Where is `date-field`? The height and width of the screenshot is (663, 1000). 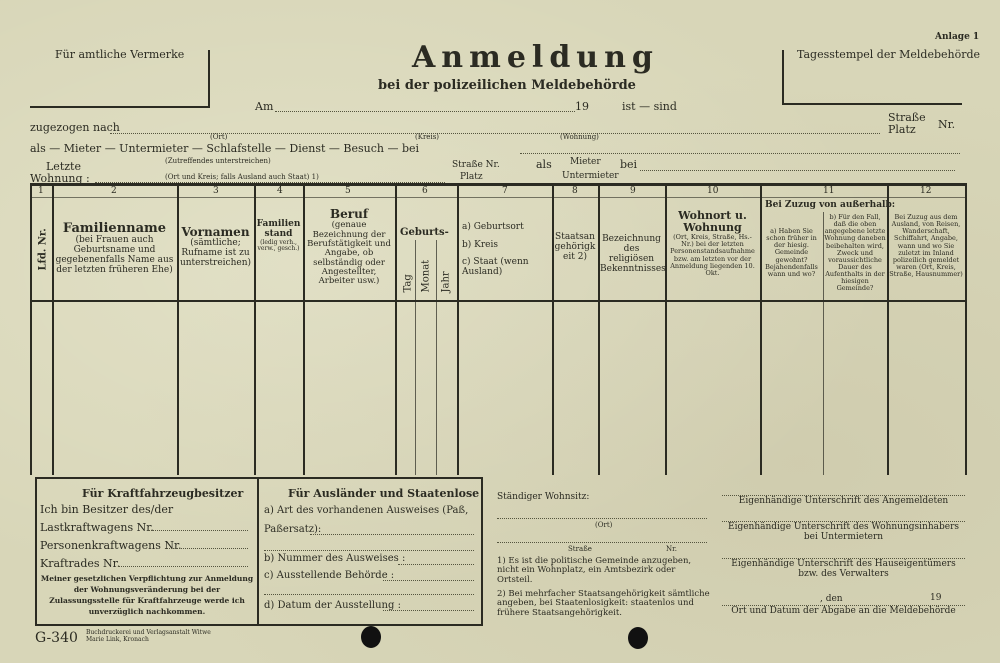 date-field is located at coordinates (425, 111).